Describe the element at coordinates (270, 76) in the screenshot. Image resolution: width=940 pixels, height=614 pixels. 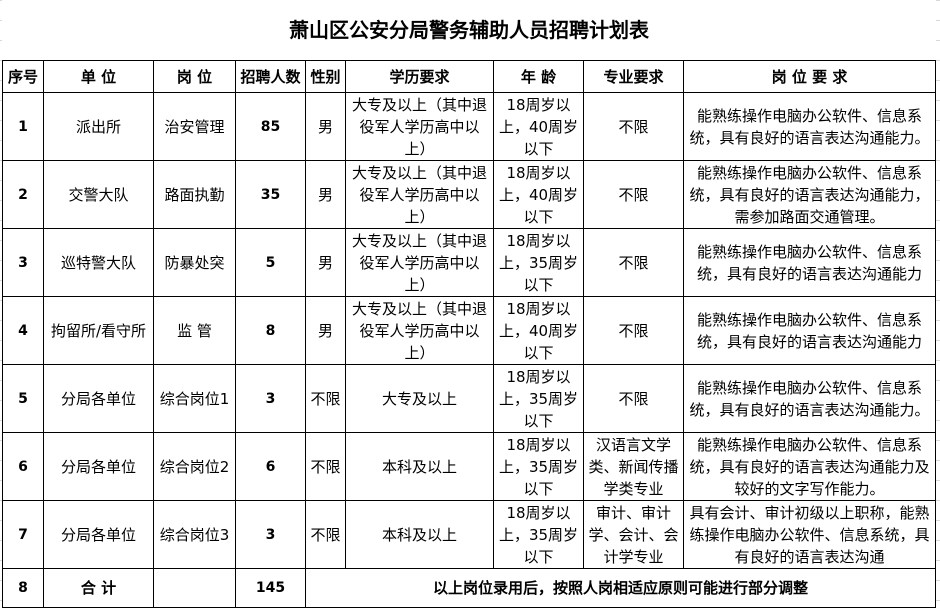
I see `column-header: 招聘人数` at that location.